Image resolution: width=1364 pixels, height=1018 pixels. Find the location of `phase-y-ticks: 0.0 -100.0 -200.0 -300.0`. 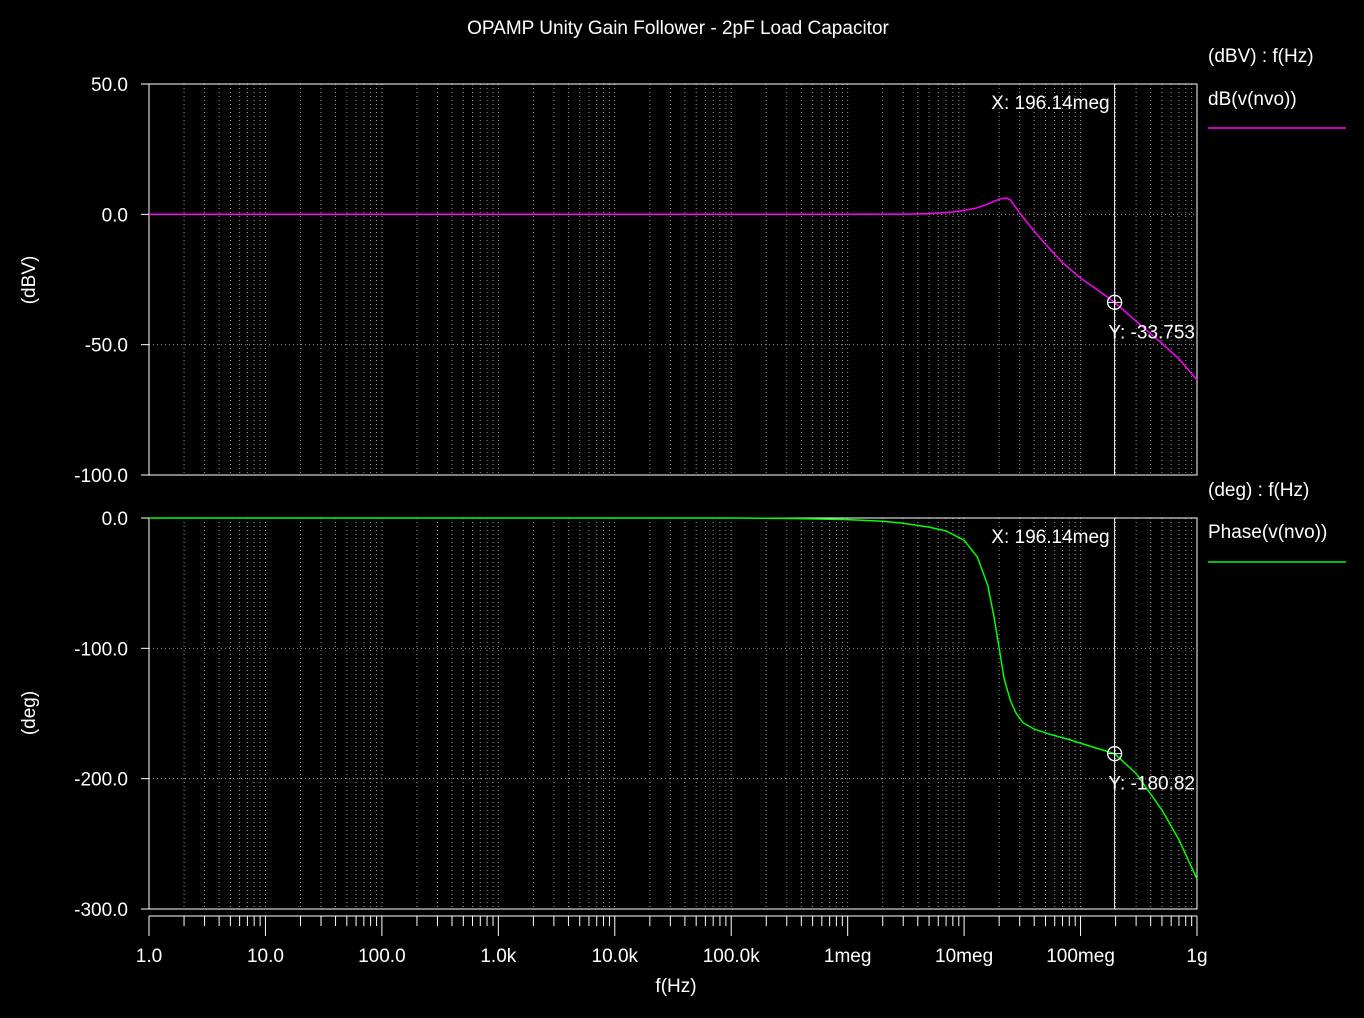

phase-y-ticks: 0.0 -100.0 -200.0 -300.0 is located at coordinates (111, 715).